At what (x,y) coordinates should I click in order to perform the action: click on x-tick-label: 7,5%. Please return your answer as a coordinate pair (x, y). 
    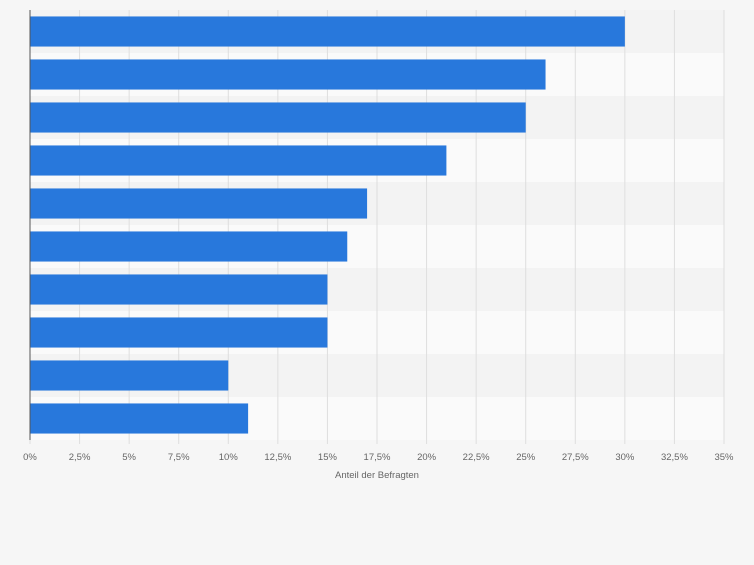
    Looking at the image, I should click on (179, 457).